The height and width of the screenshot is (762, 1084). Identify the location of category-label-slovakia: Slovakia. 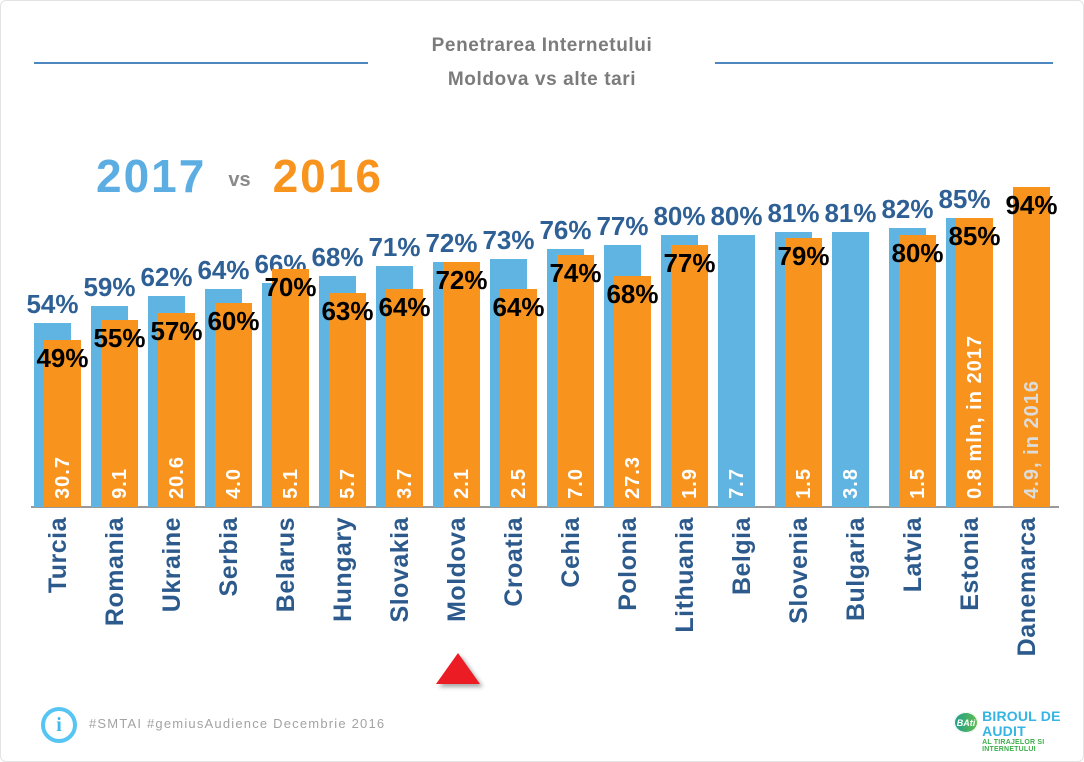
(399, 570).